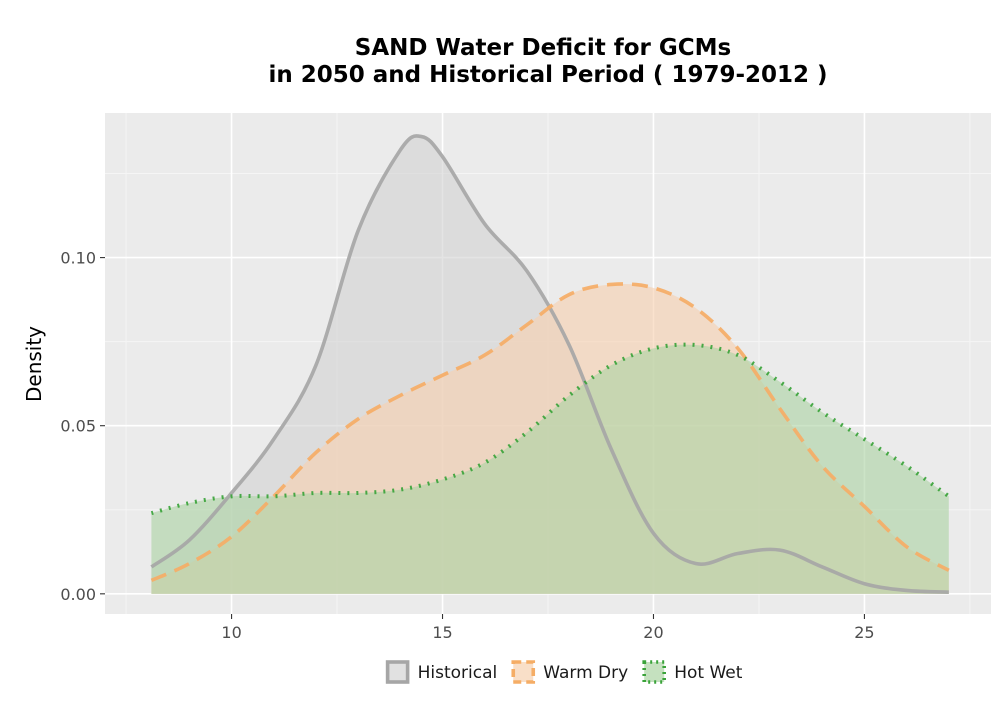  What do you see at coordinates (708, 673) in the screenshot?
I see `legend-label-hot-wet: Hot Wet` at bounding box center [708, 673].